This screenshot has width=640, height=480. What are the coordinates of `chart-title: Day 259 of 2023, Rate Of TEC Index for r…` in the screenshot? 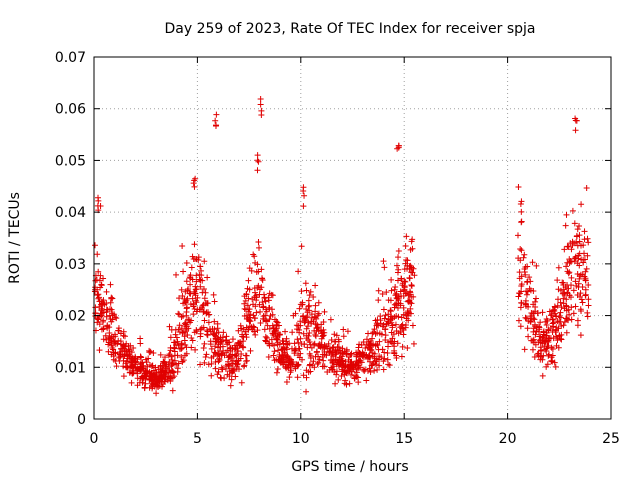 It's located at (349, 29).